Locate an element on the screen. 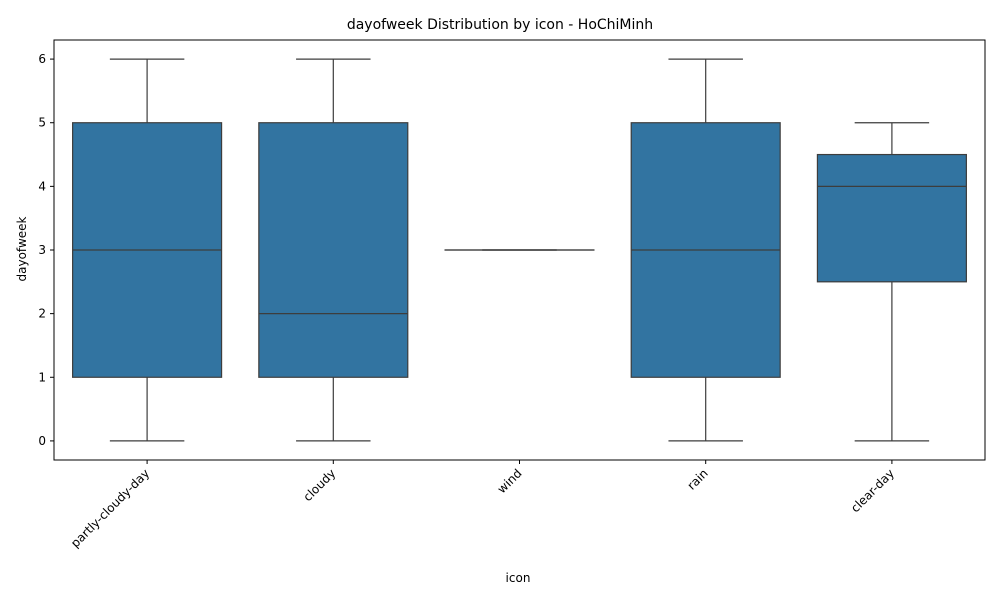 This screenshot has width=1000, height=600. box-group-cloudy is located at coordinates (333, 250).